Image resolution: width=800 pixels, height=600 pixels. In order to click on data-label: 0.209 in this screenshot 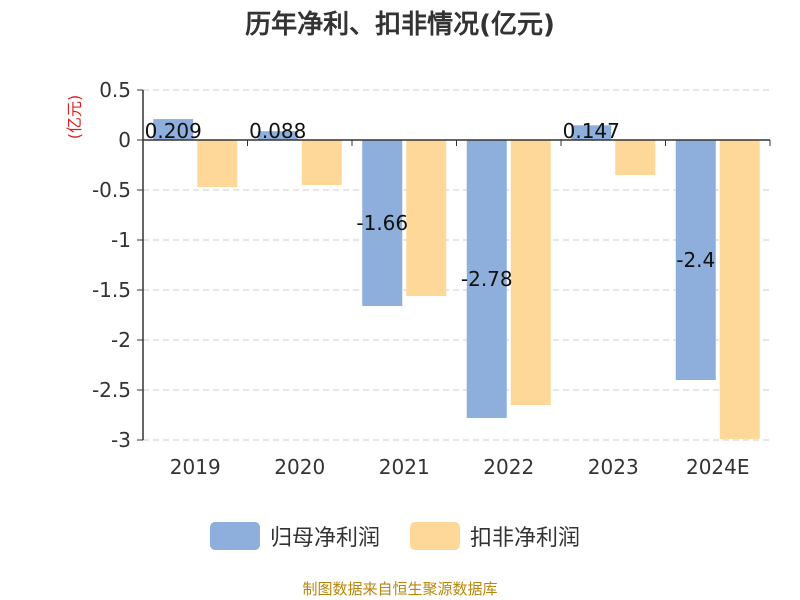, I will do `click(173, 131)`.